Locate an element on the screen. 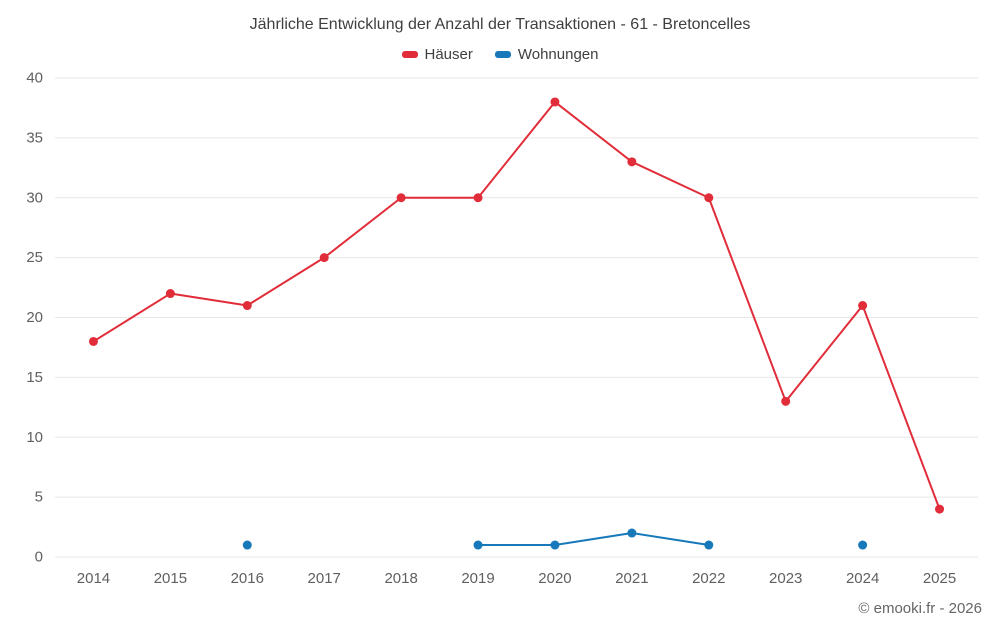 The width and height of the screenshot is (1000, 625). haeuser-point-2014 is located at coordinates (93, 341).